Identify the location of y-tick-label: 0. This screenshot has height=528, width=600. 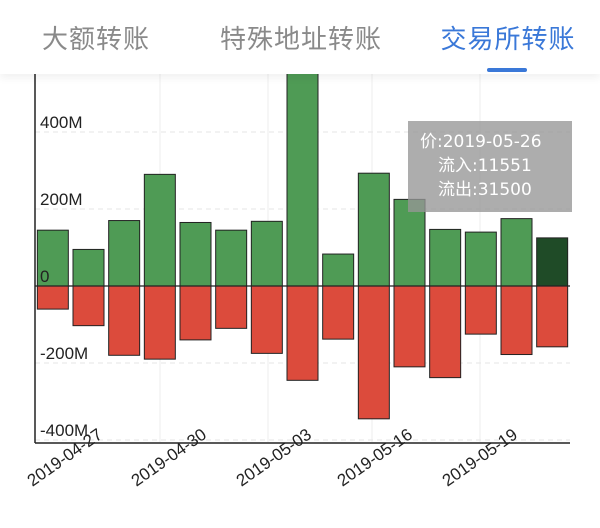
(44, 276).